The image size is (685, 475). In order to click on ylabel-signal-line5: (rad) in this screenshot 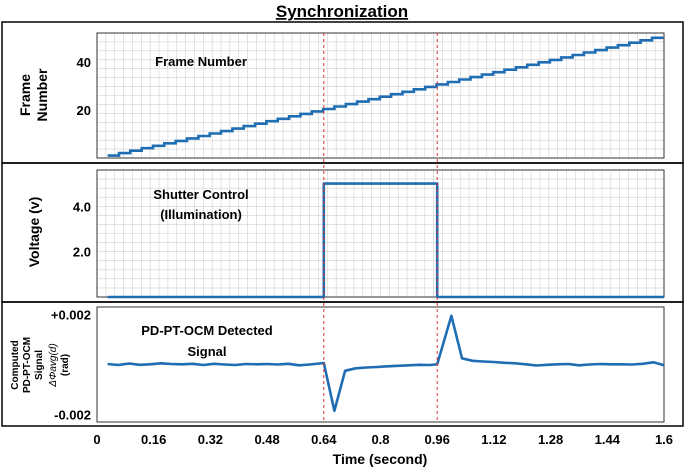, I will do `click(65, 365)`.